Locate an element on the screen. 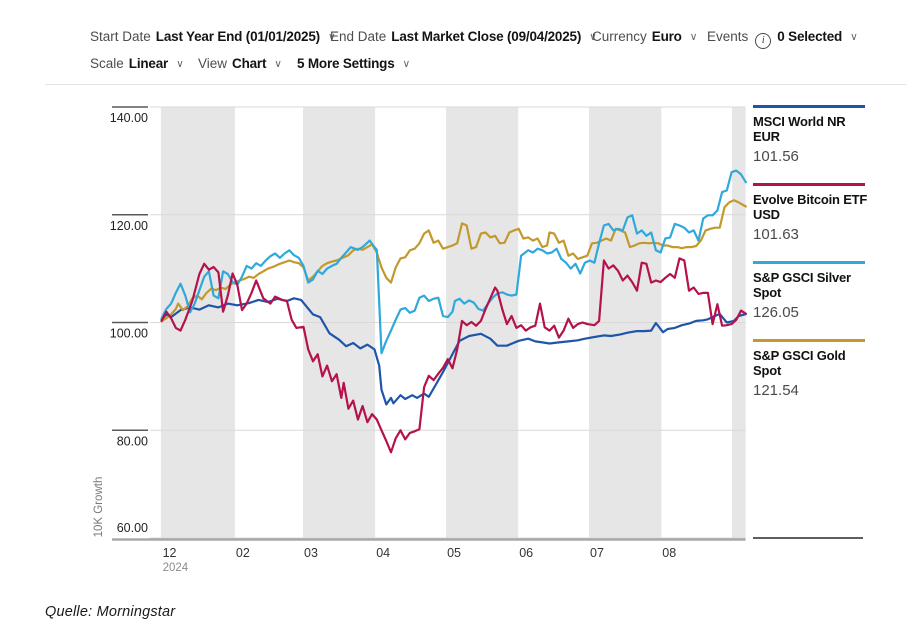 Image resolution: width=906 pixels, height=640 pixels. legend-value: 101.56 is located at coordinates (776, 156).